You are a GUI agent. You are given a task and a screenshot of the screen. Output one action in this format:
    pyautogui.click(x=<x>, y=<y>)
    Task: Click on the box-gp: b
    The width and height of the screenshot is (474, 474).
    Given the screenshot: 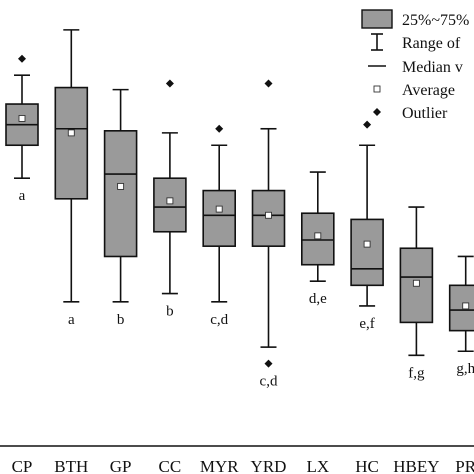 What is the action you would take?
    pyautogui.click(x=120, y=208)
    